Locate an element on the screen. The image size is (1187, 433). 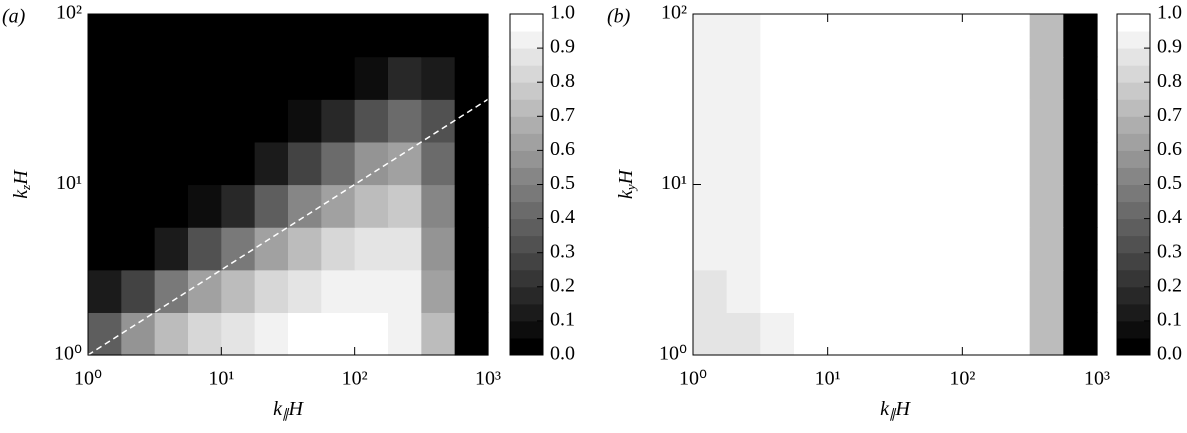
colorbar-tick-label: 0.2 is located at coordinates (1169, 285).